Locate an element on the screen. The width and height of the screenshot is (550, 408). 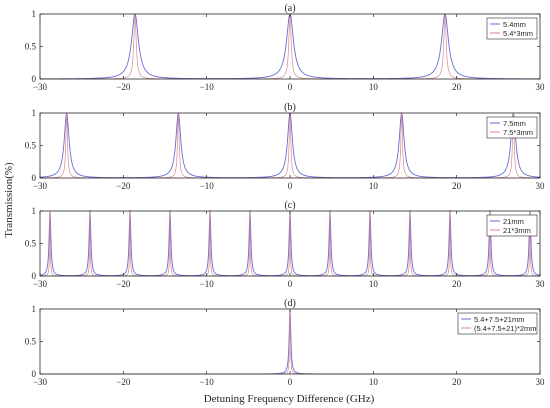
legend-label: 7.5*3mm is located at coordinates (518, 132).